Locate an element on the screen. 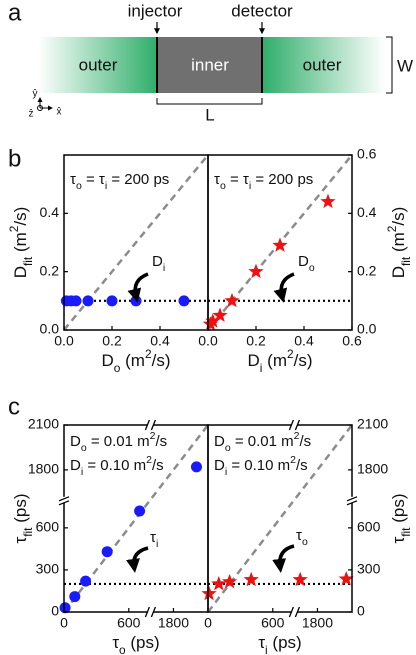 Image resolution: width=416 pixels, height=655 pixels. region-label: inner is located at coordinates (210, 64).